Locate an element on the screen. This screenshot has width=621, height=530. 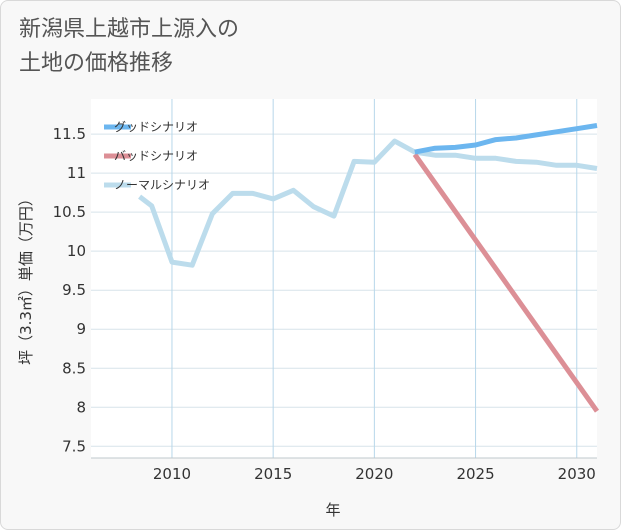
chart-title-line-2: 土地の価格推移 is located at coordinates (96, 63).